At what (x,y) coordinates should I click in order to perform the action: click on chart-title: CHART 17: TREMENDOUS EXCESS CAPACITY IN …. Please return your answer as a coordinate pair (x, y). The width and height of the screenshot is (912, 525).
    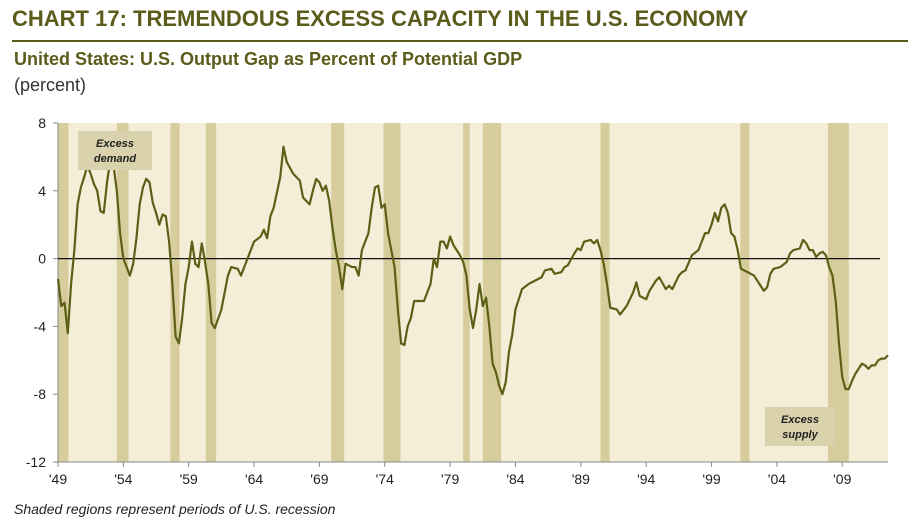
    Looking at the image, I should click on (380, 18).